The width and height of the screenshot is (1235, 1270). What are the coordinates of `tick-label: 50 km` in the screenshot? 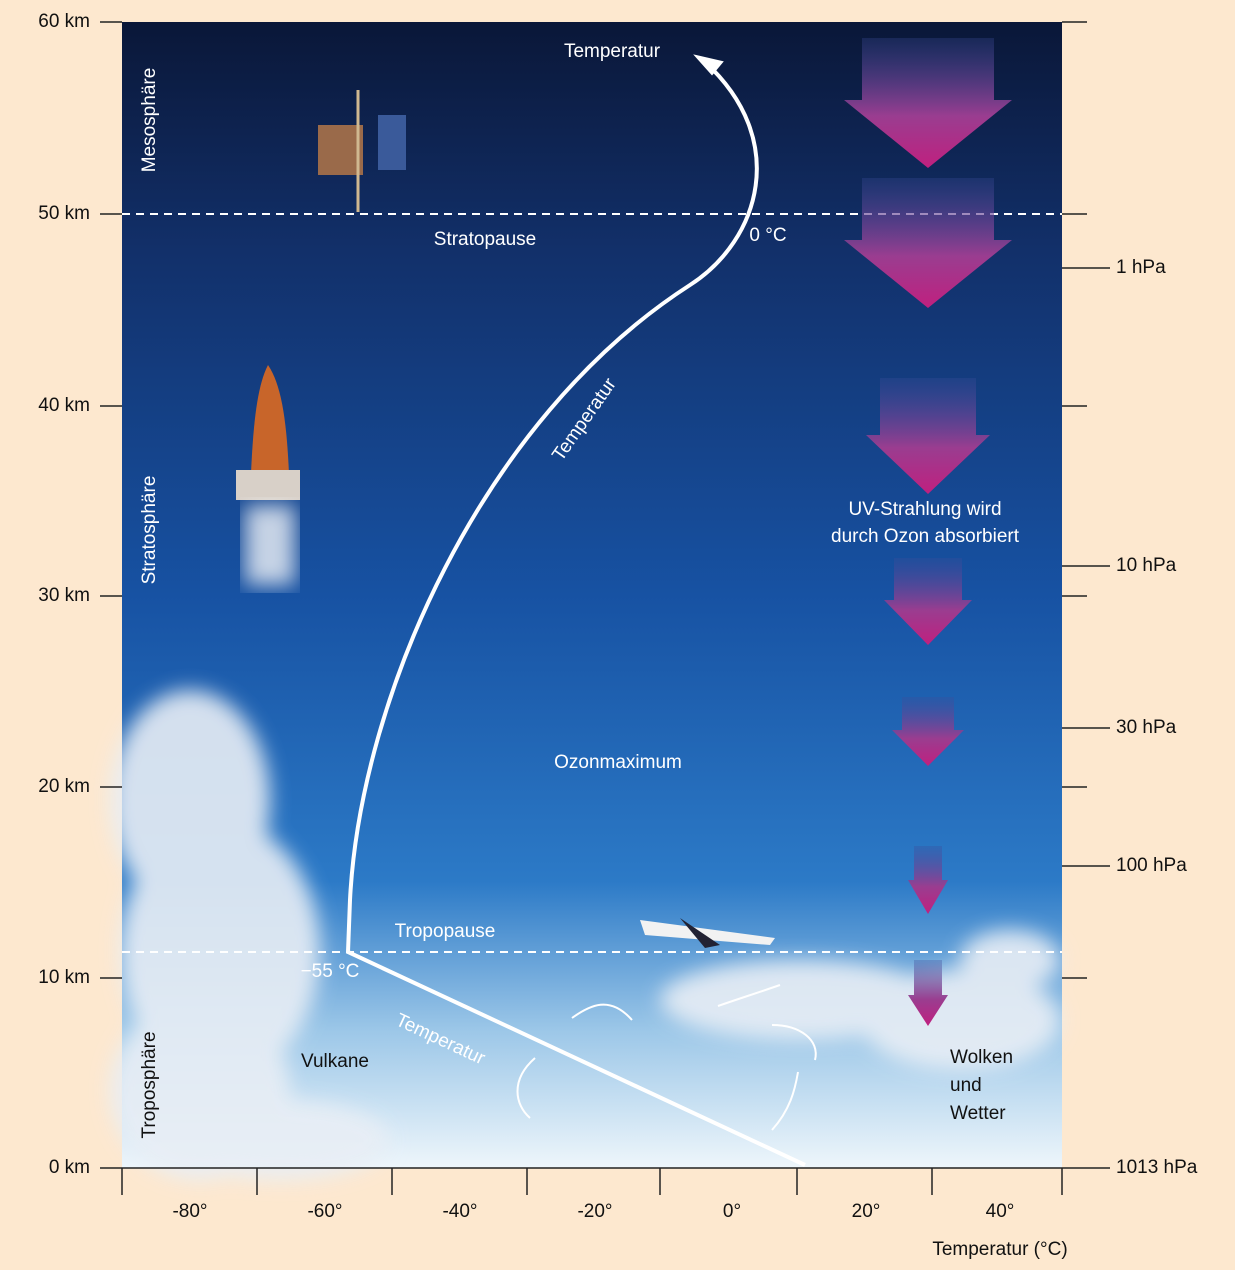 It's located at (64, 213).